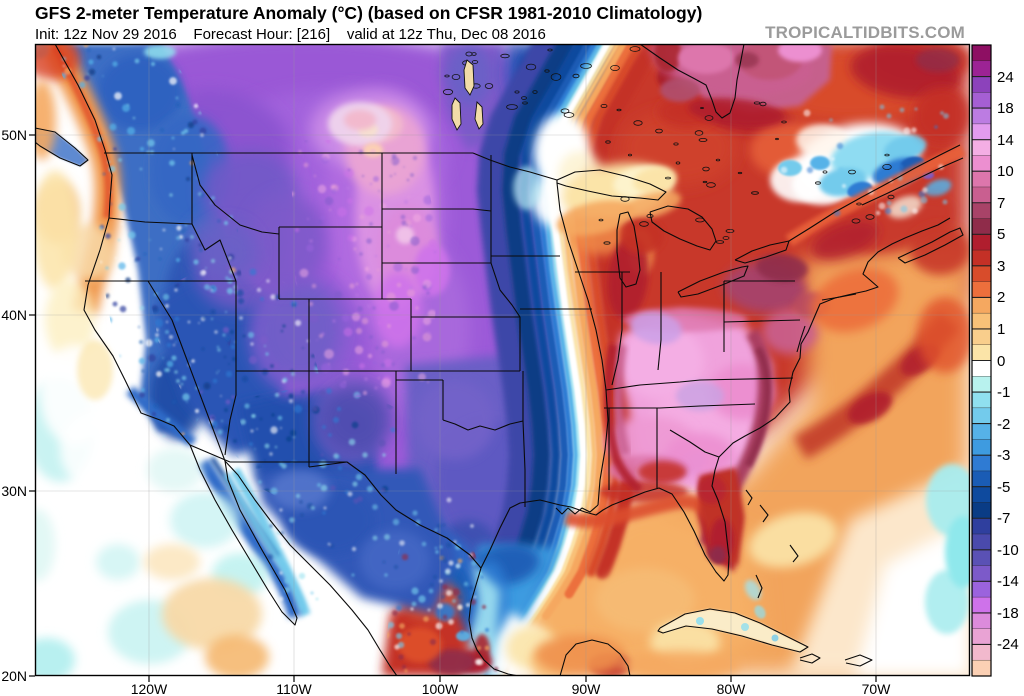  What do you see at coordinates (1001, 329) in the screenshot?
I see `svg-text: 1` at bounding box center [1001, 329].